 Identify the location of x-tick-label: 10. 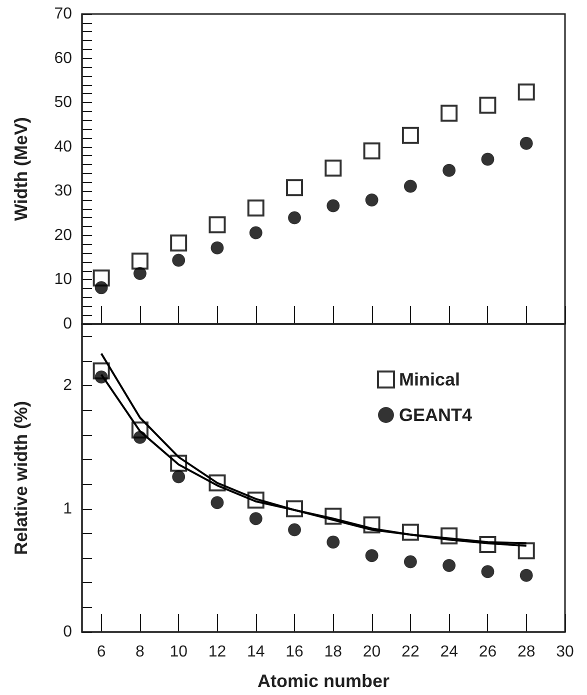
(179, 652).